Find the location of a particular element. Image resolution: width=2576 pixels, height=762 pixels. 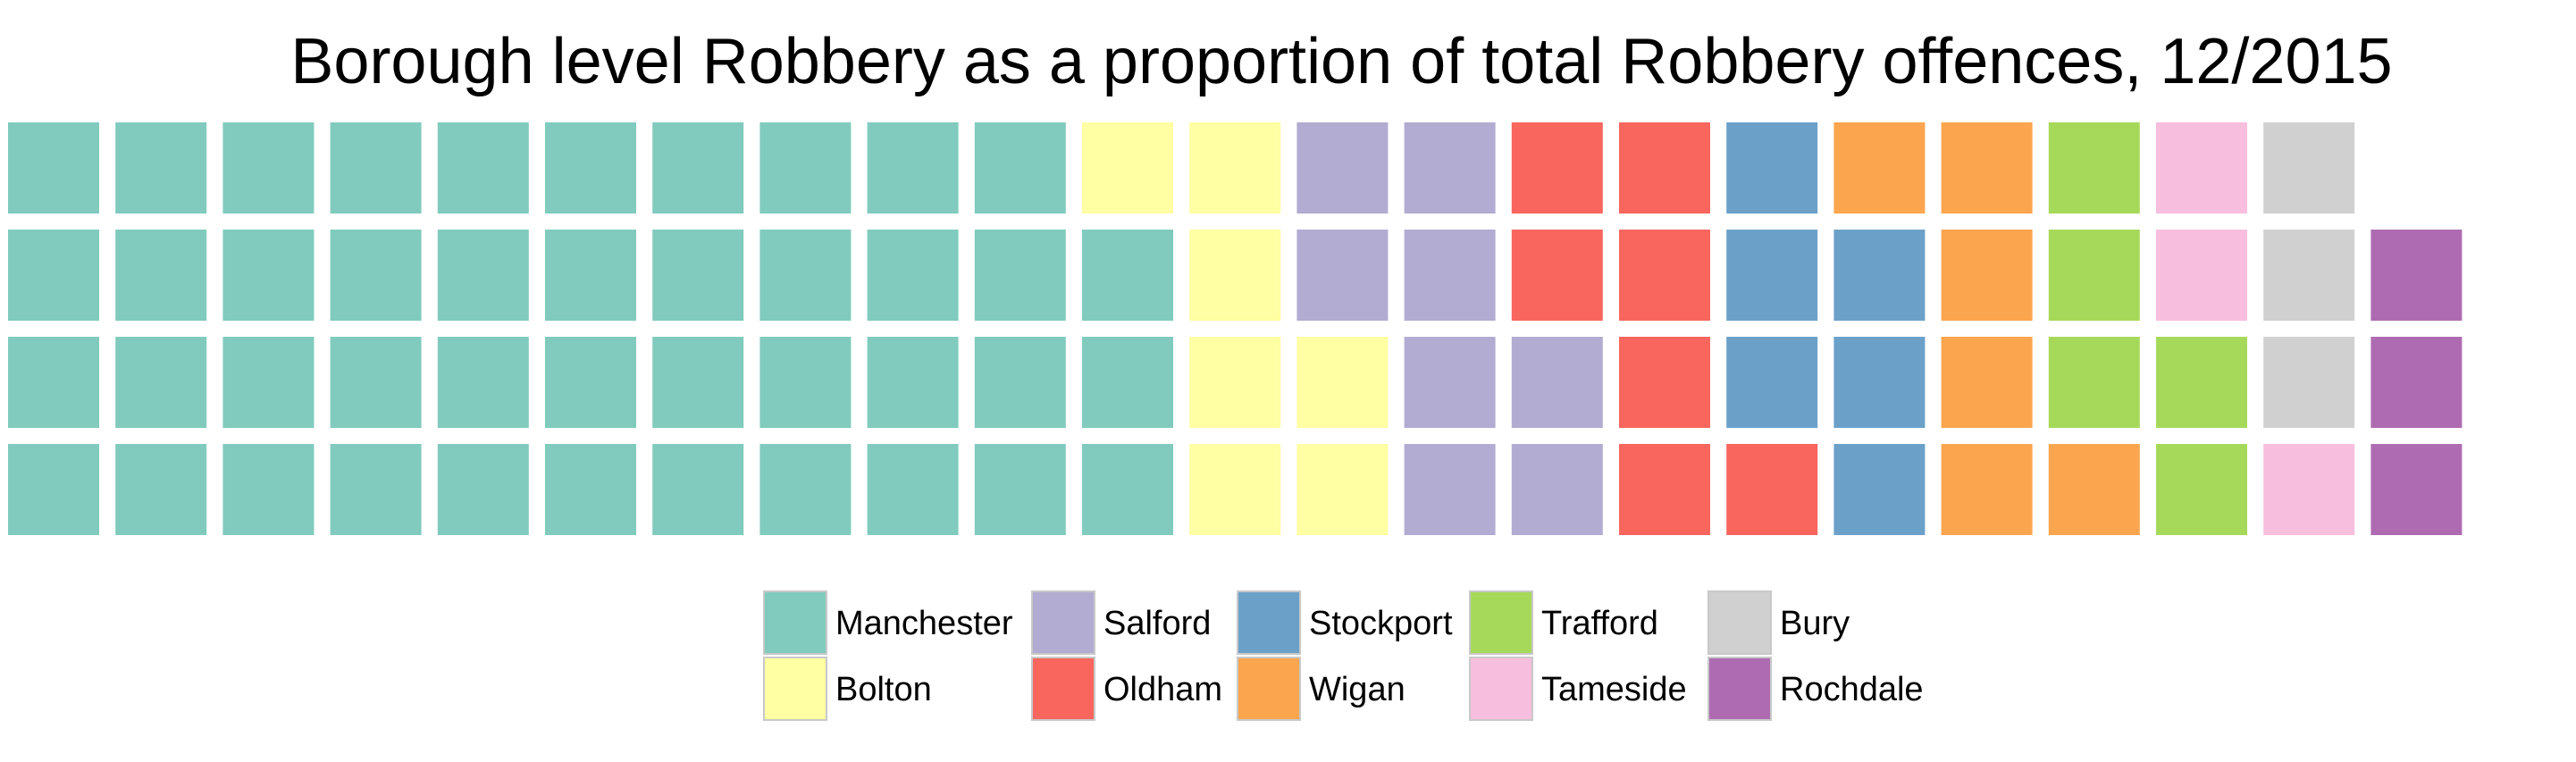

legend-label: Bury is located at coordinates (1815, 623).